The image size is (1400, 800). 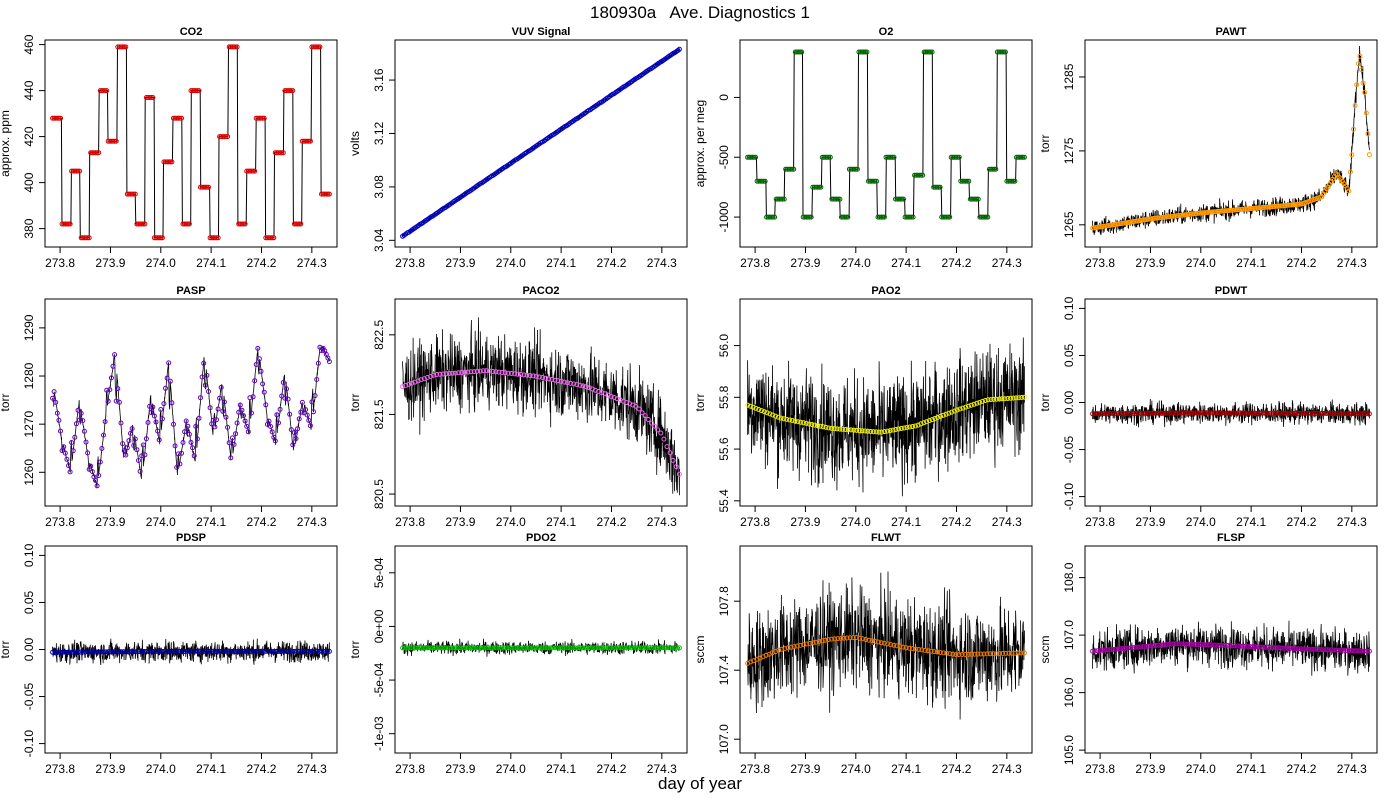 I want to click on x-tick-label: 274.0, so click(x=856, y=769).